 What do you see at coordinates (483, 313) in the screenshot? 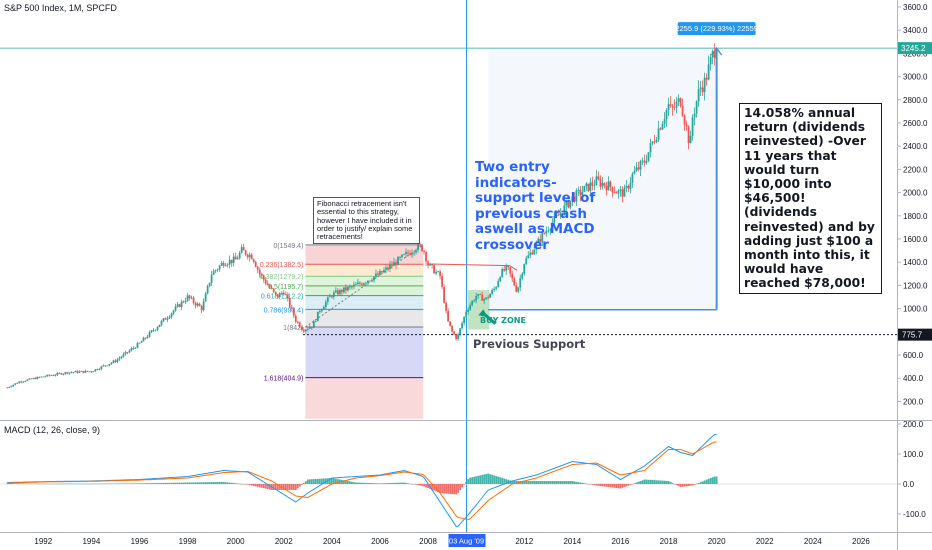
I see `buy-zone-arrowhead` at bounding box center [483, 313].